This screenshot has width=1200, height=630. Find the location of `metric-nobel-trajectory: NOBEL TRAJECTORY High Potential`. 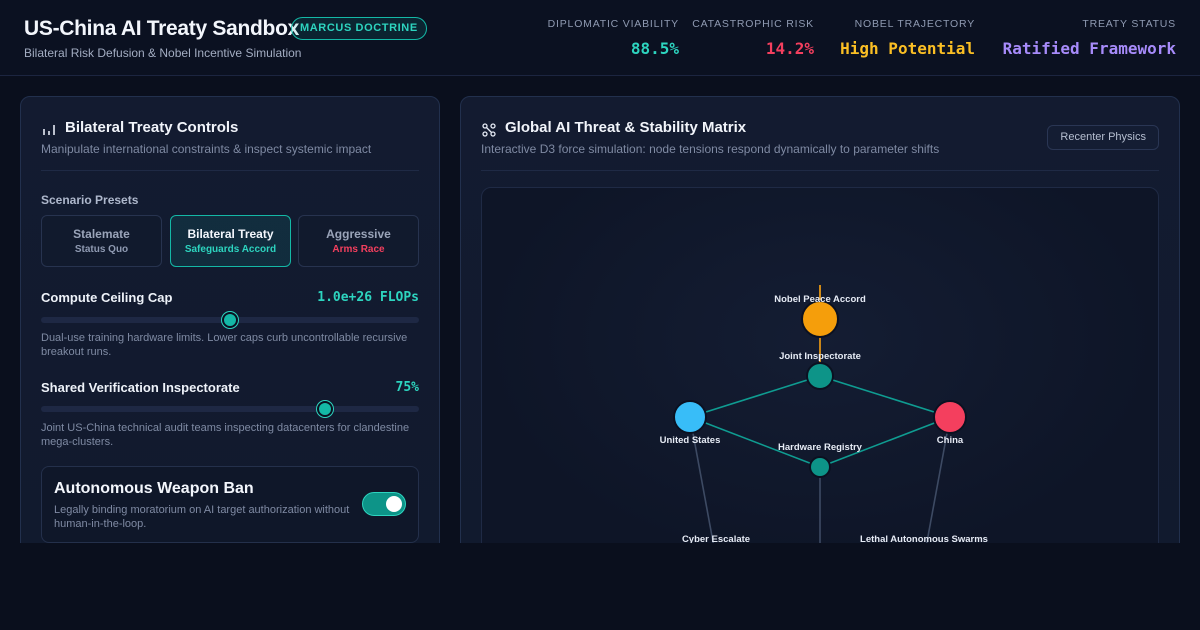

metric-nobel-trajectory: NOBEL TRAJECTORY High Potential is located at coordinates (907, 38).